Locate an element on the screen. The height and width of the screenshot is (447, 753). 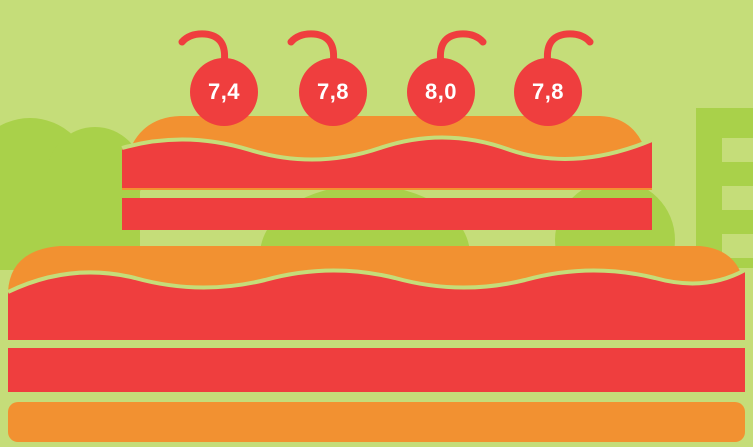
cherry-value-4: 7,8 is located at coordinates (548, 91).